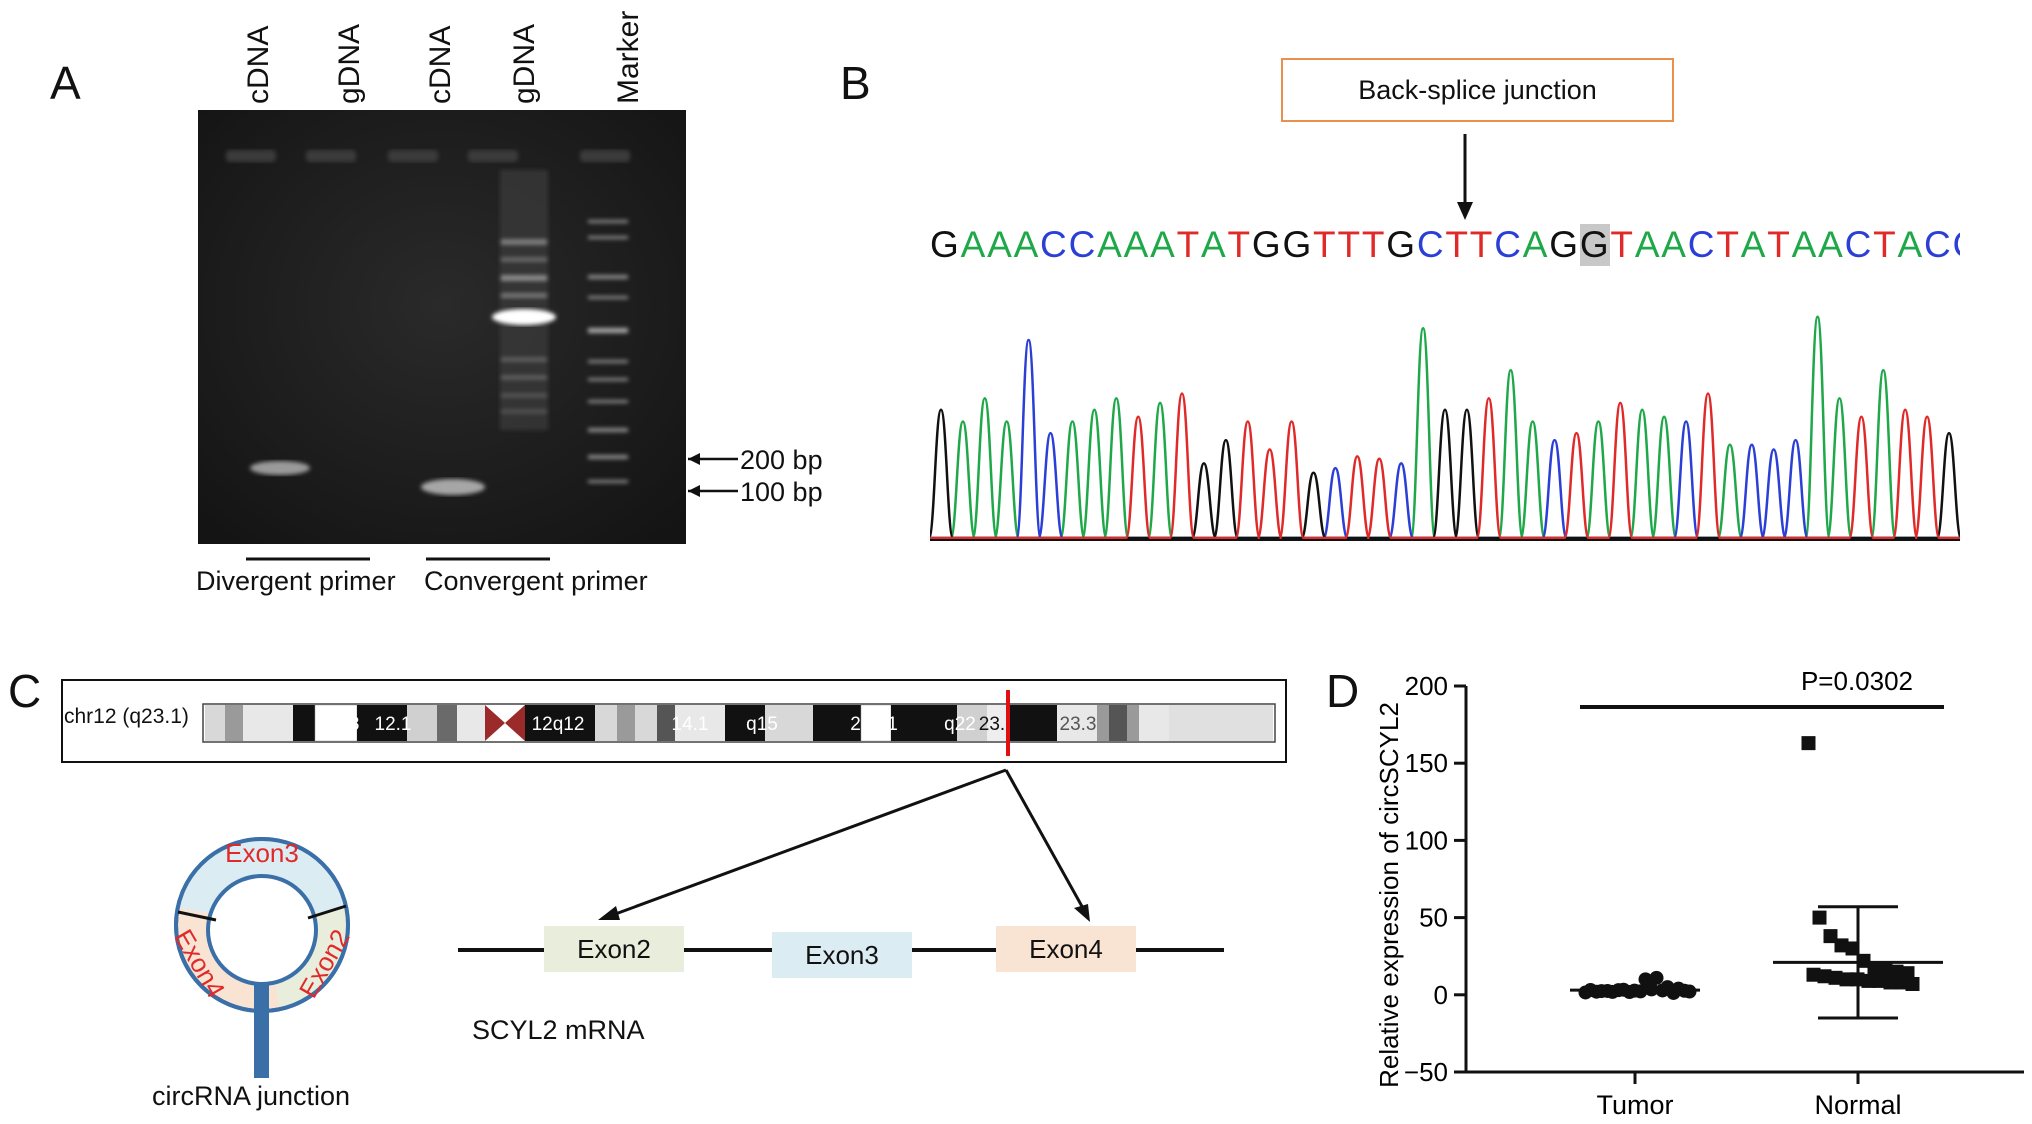 The image size is (2032, 1124). I want to click on convergent-cdna-band, so click(453, 487).